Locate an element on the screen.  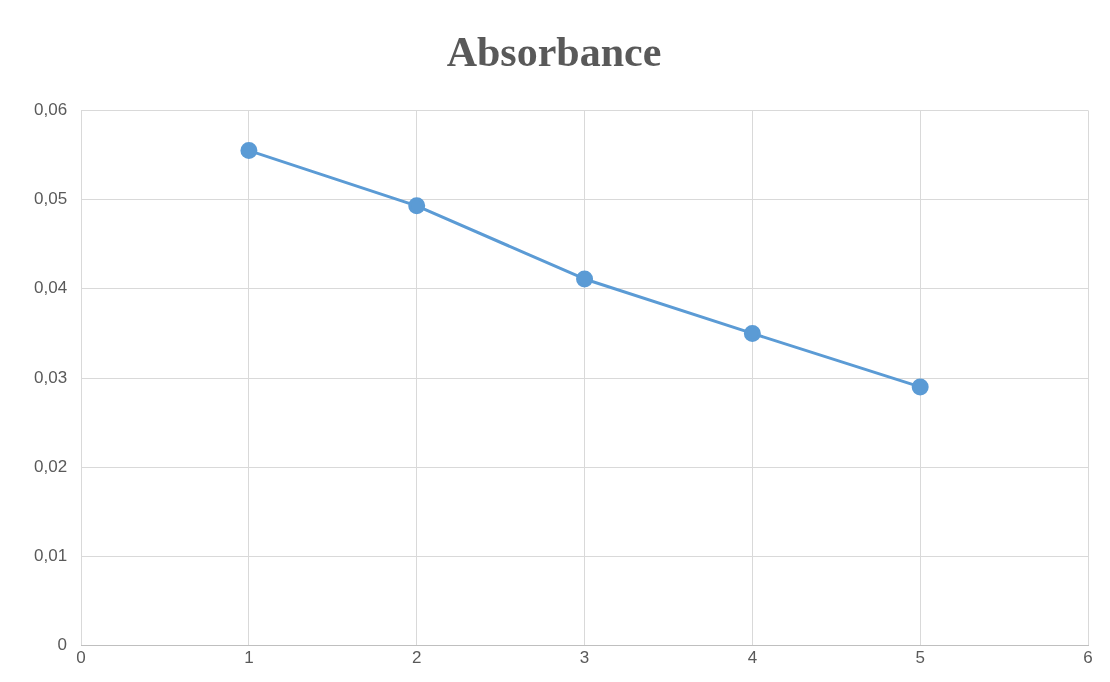
x-tick-label: 5 is located at coordinates (920, 658).